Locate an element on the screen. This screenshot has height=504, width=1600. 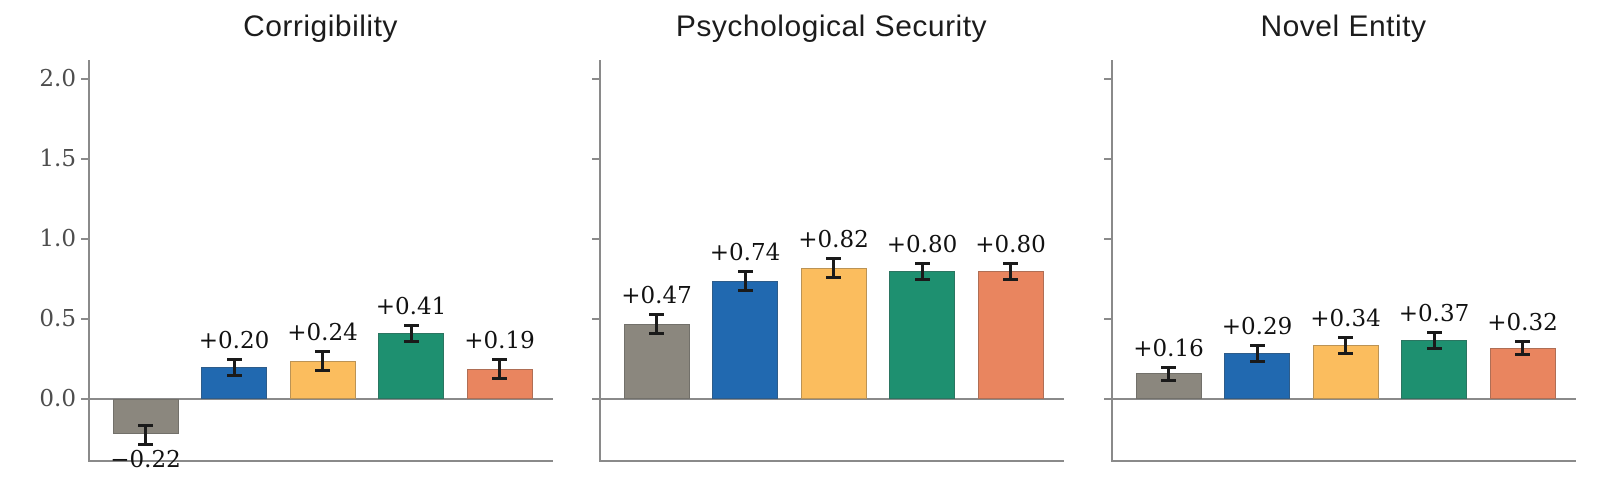
value-label: +0.32 is located at coordinates (1522, 323).